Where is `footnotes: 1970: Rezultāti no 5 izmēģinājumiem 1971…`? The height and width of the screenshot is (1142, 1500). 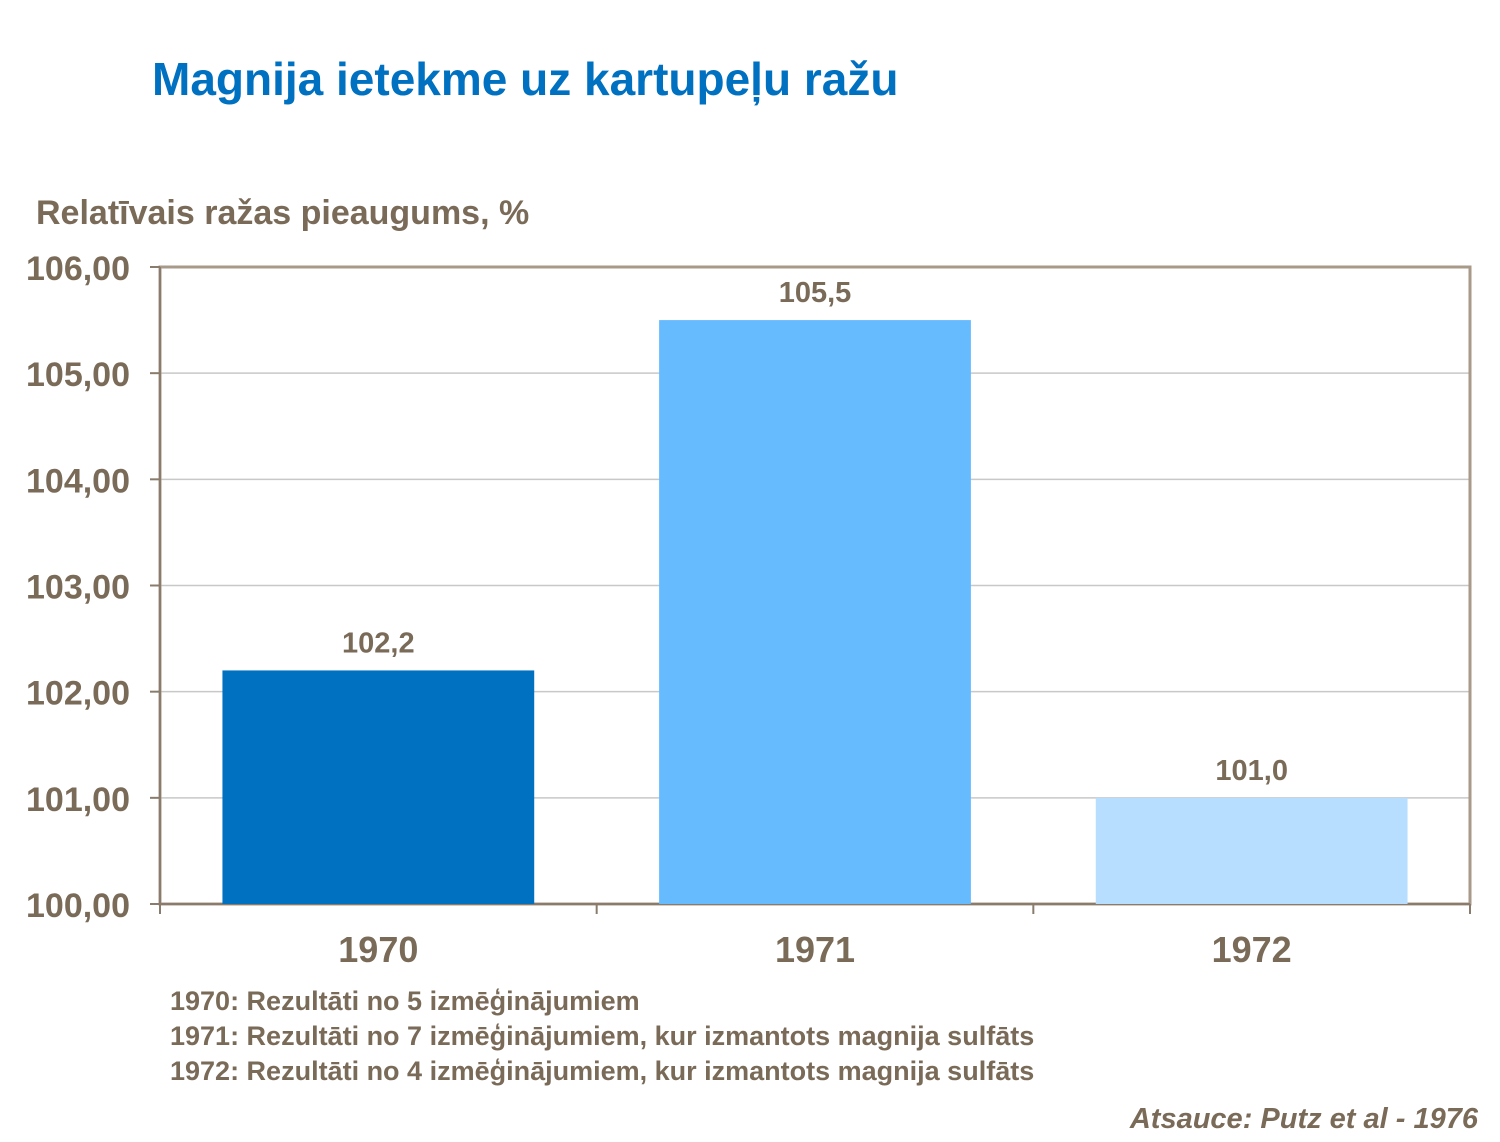 footnotes: 1970: Rezultāti no 5 izmēģinājumiem 1971… is located at coordinates (602, 1036).